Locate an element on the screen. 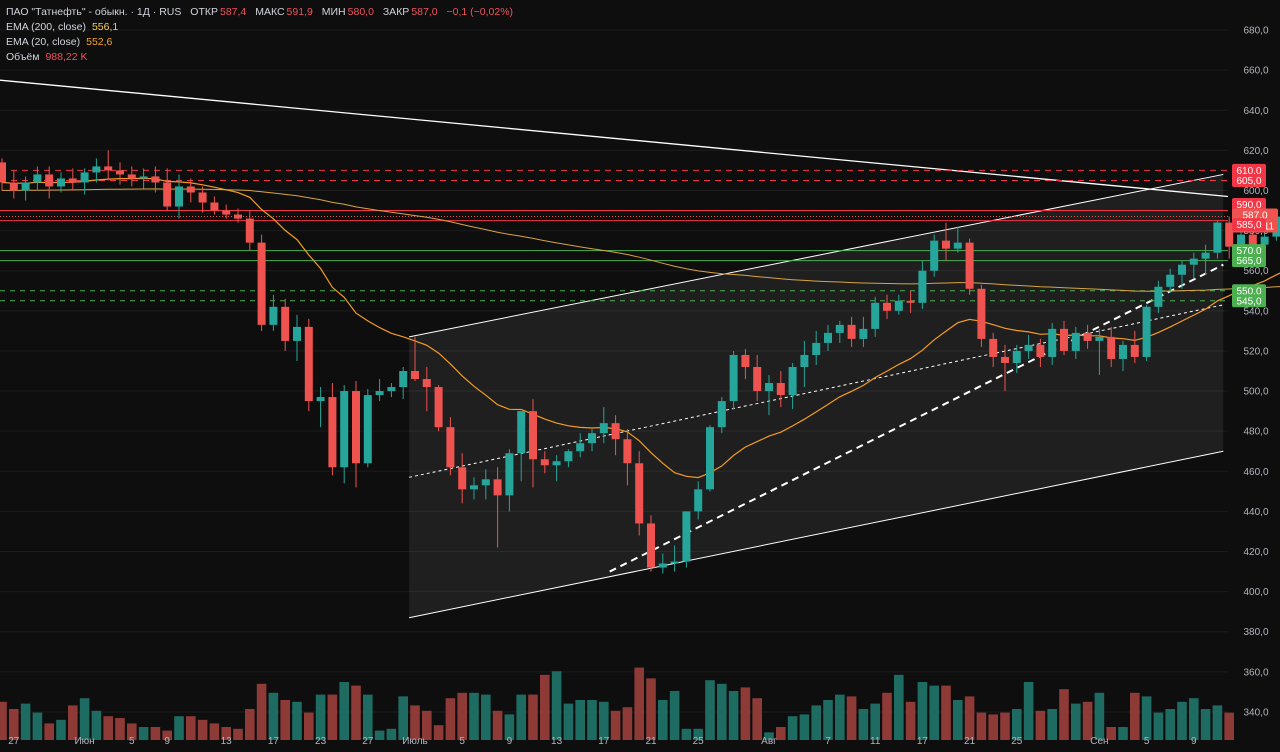  time-tick-label: Июль is located at coordinates (415, 741).